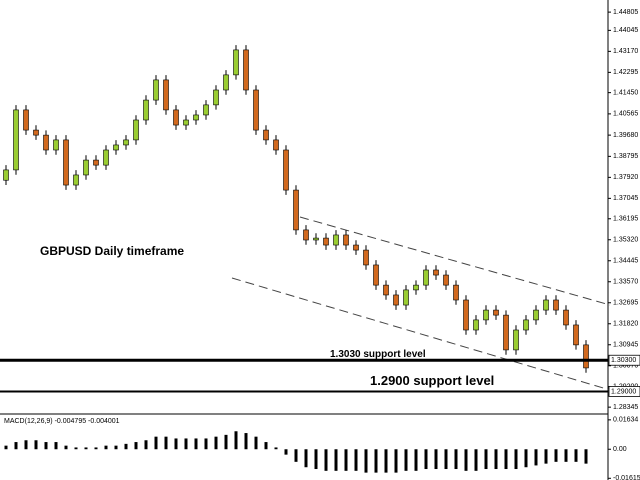  What do you see at coordinates (62, 421) in the screenshot?
I see `macd-label: MACD(12,26,9) -0.004795 -0.004001` at bounding box center [62, 421].